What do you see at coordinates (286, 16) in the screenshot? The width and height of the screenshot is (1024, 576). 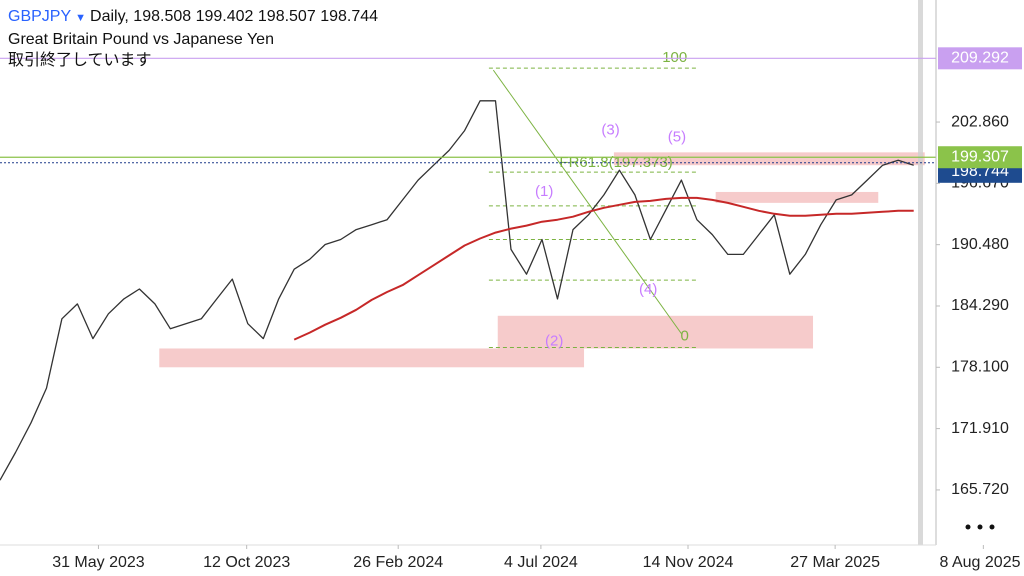 I see `ohlc-low: 198.507` at bounding box center [286, 16].